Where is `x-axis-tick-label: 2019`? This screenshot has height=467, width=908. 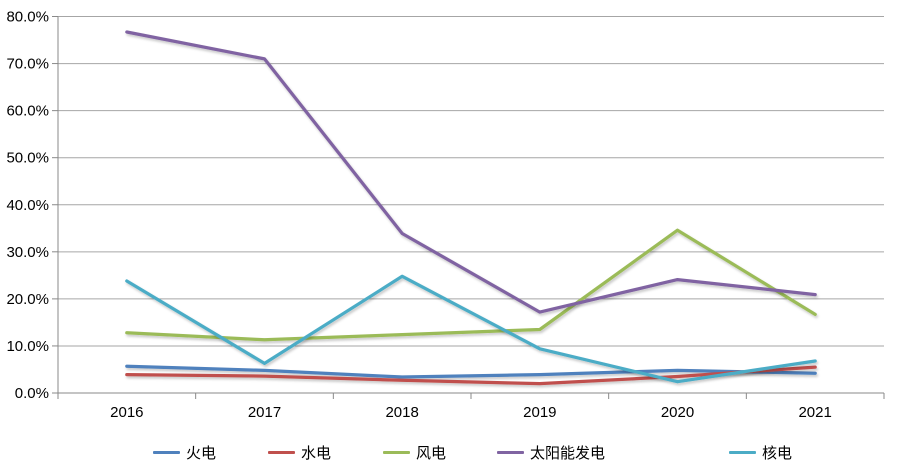 x-axis-tick-label: 2019 is located at coordinates (539, 412).